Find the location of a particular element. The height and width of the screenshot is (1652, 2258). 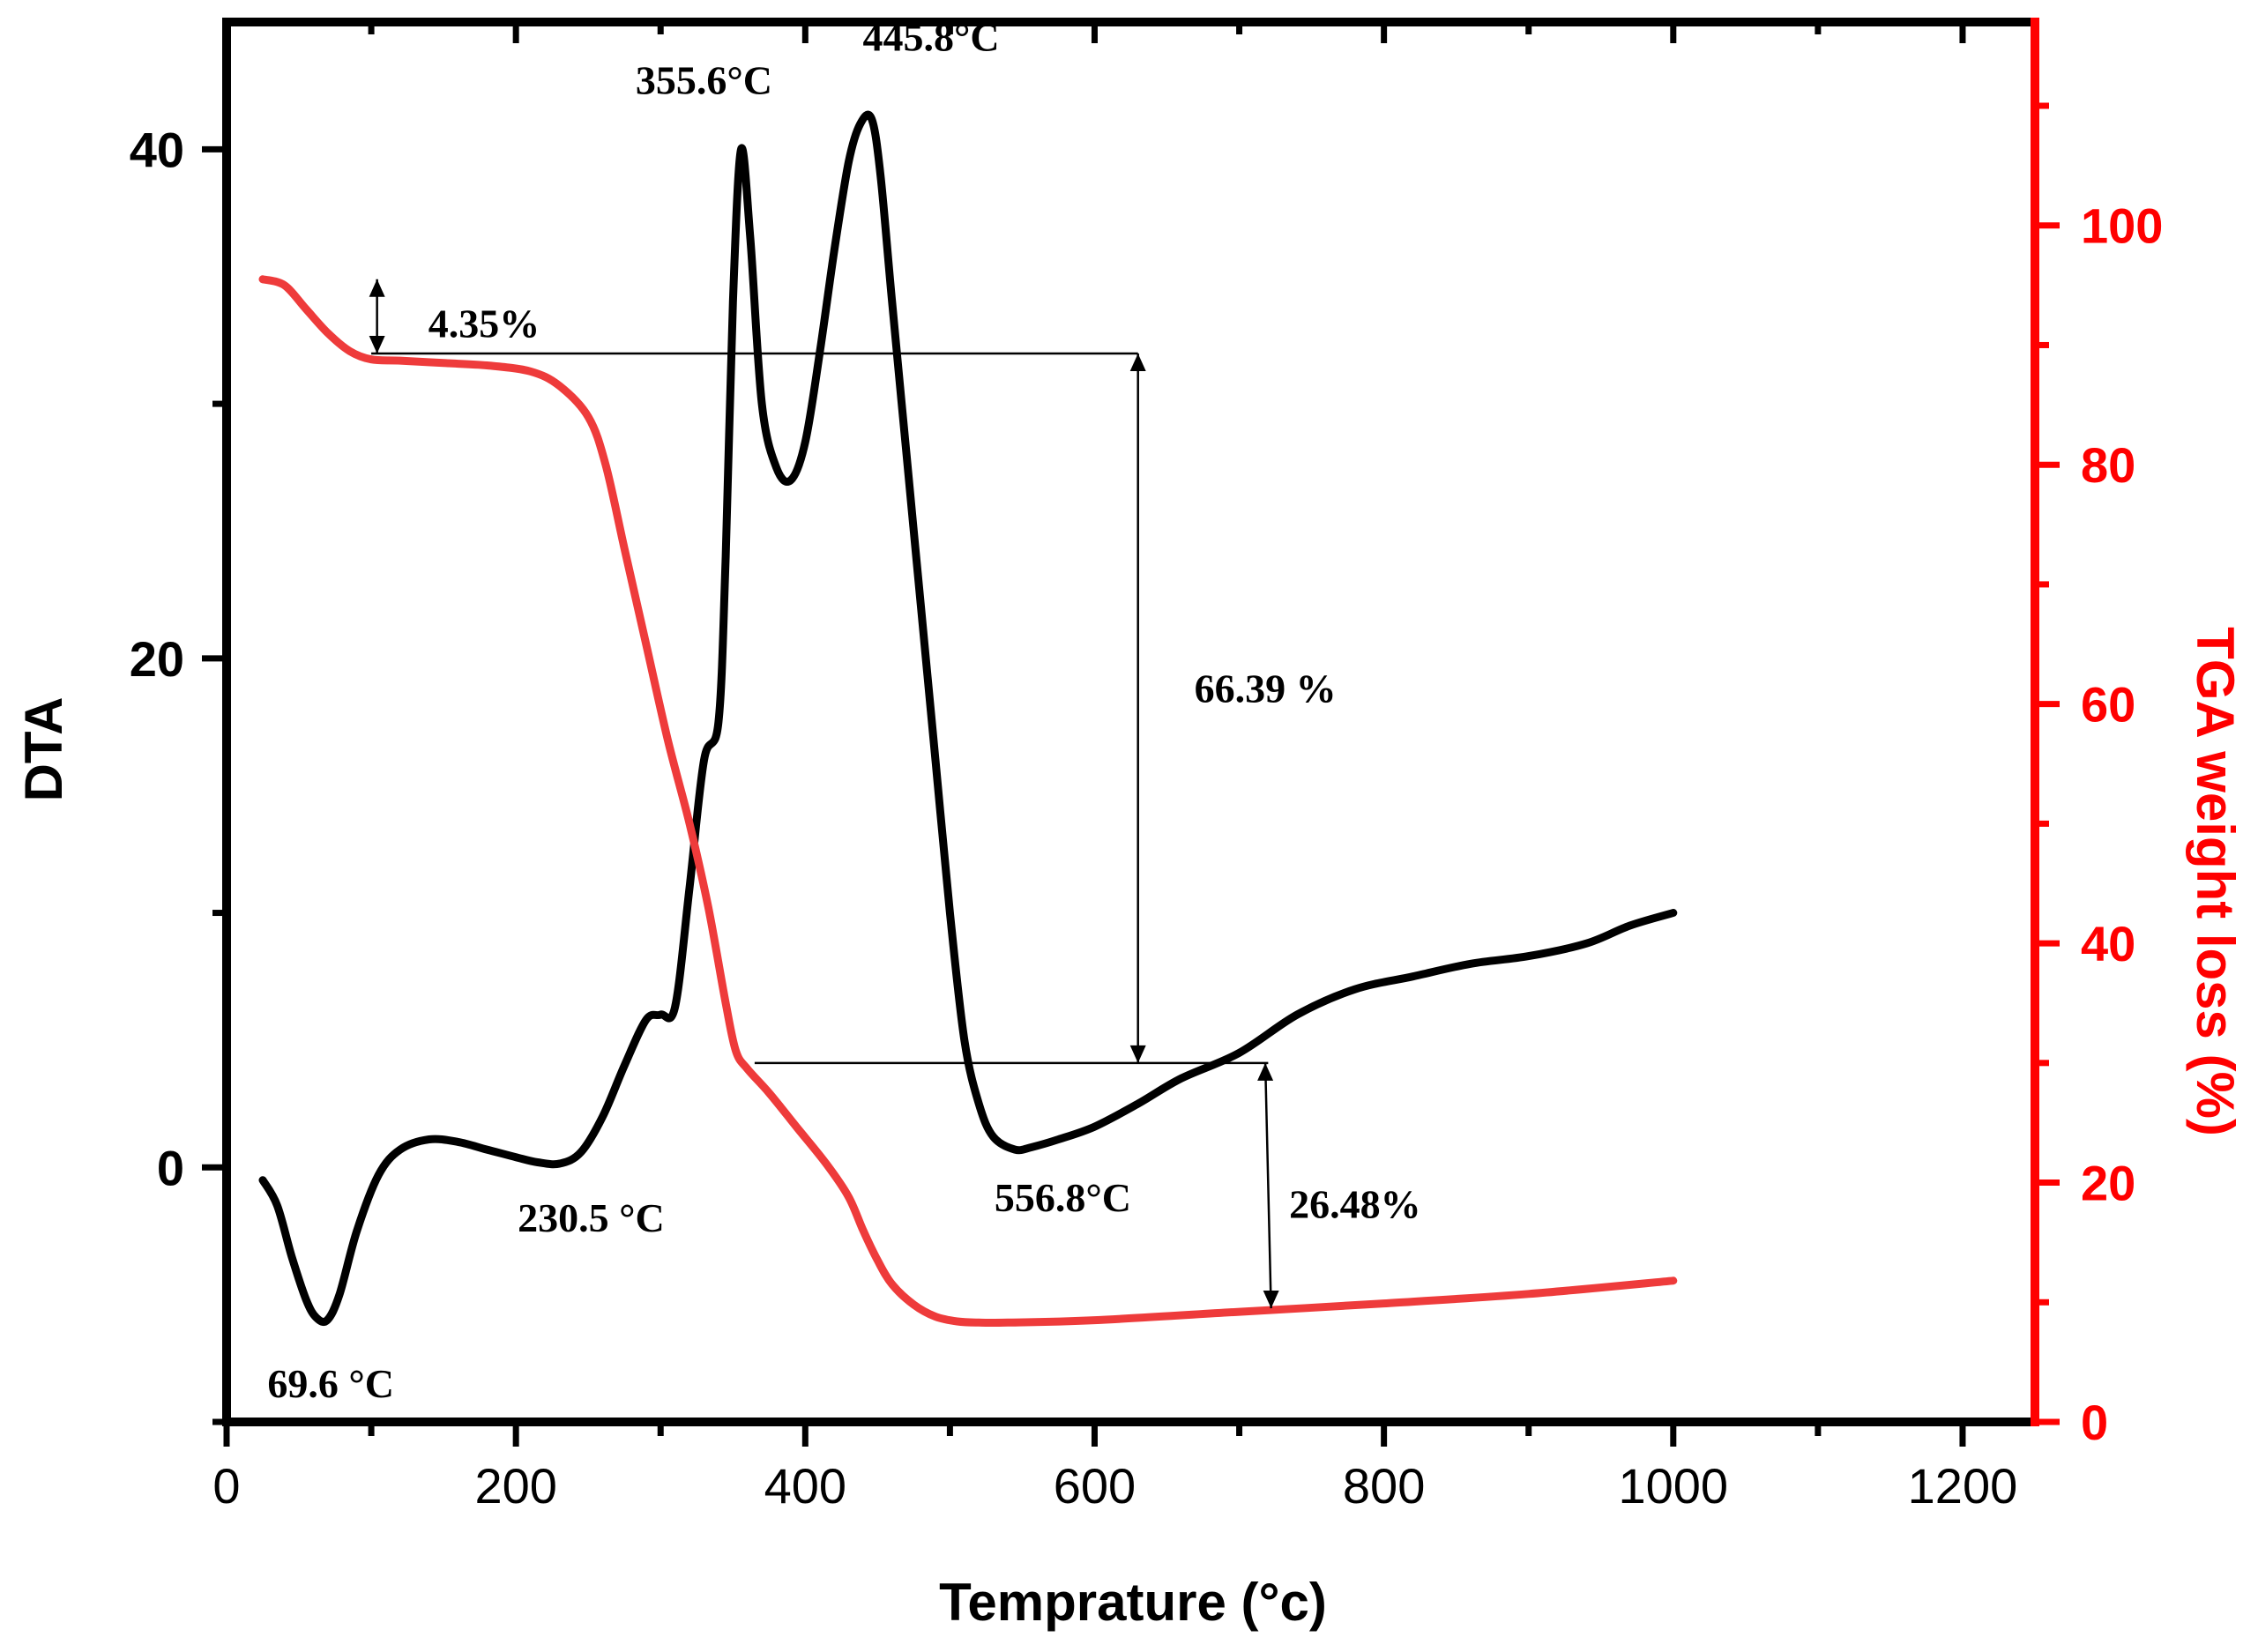

annotation-label: 445.8°C is located at coordinates (931, 36).